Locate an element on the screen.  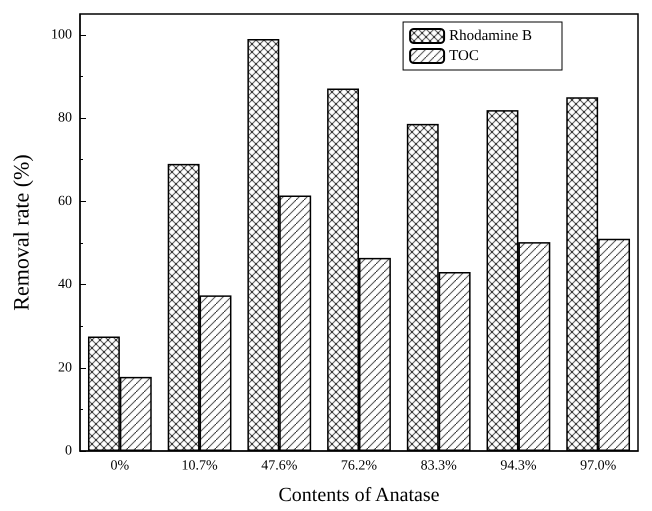
y-tick-label: 100 is located at coordinates (61, 34).